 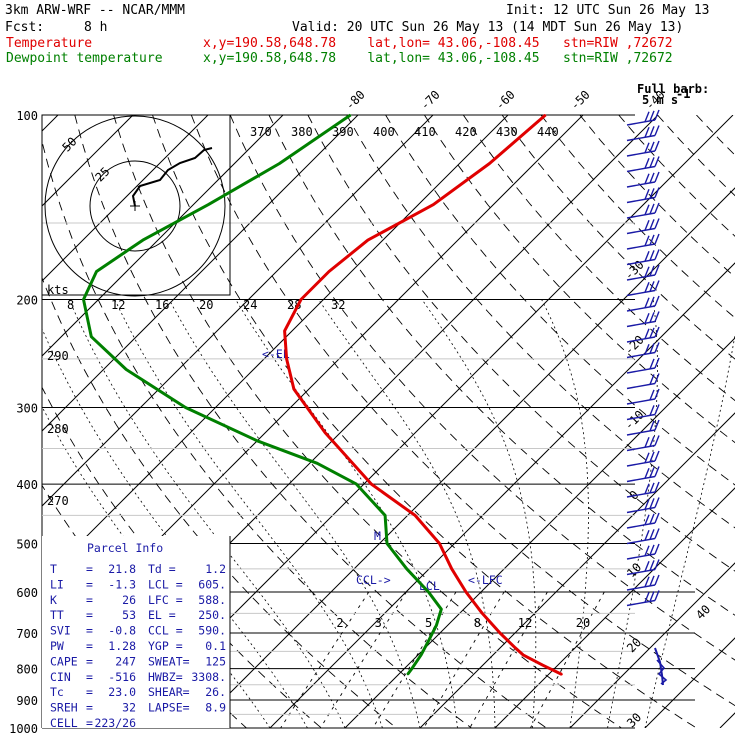 What do you see at coordinates (23, 729) in the screenshot?
I see `pressure-label-1000: 1000` at bounding box center [23, 729].